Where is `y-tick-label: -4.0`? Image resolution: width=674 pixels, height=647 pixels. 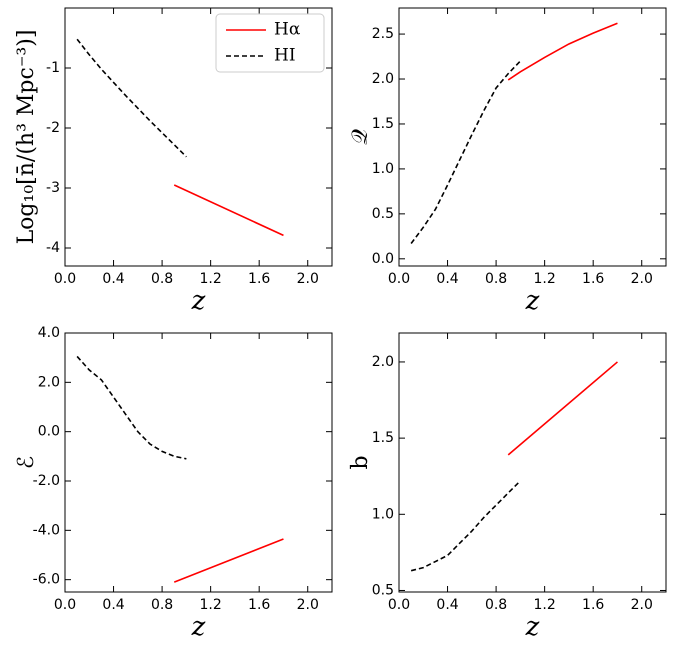 y-tick-label: -4.0 is located at coordinates (46, 530).